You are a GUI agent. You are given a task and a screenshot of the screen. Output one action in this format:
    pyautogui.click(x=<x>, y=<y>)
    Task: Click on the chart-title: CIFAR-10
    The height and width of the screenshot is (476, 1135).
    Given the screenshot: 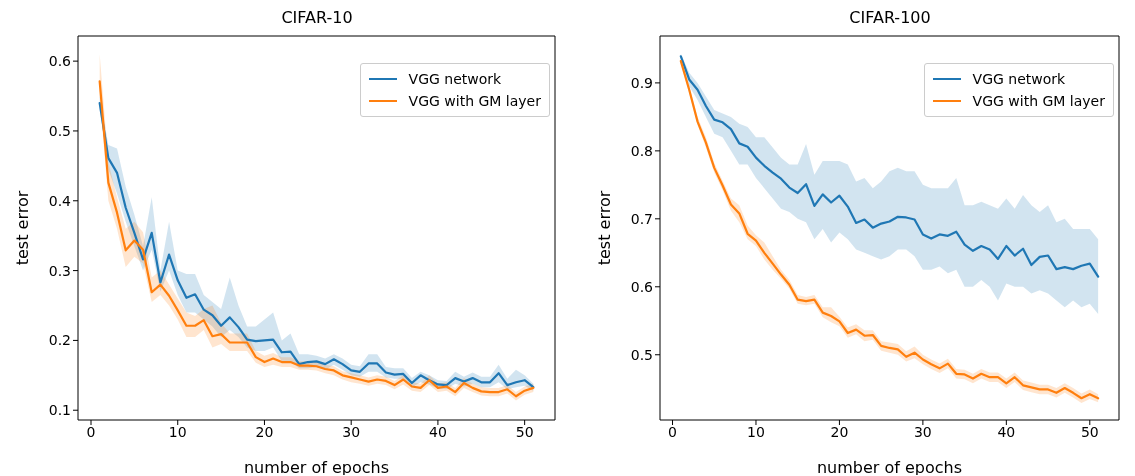 What is the action you would take?
    pyautogui.click(x=317, y=17)
    